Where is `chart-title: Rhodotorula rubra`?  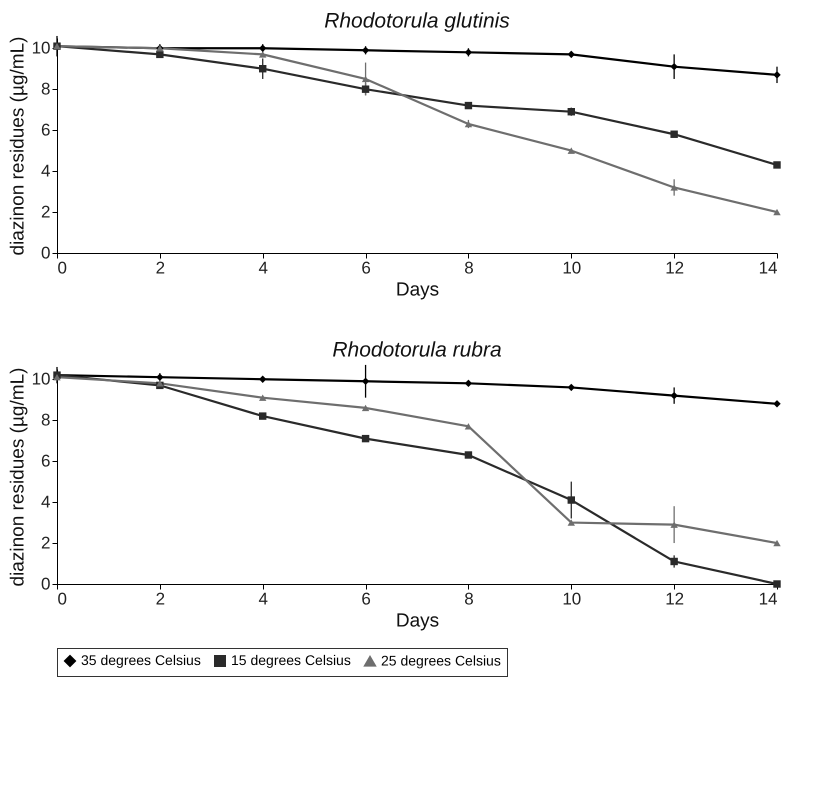
chart-title: Rhodotorula rubra is located at coordinates (417, 350).